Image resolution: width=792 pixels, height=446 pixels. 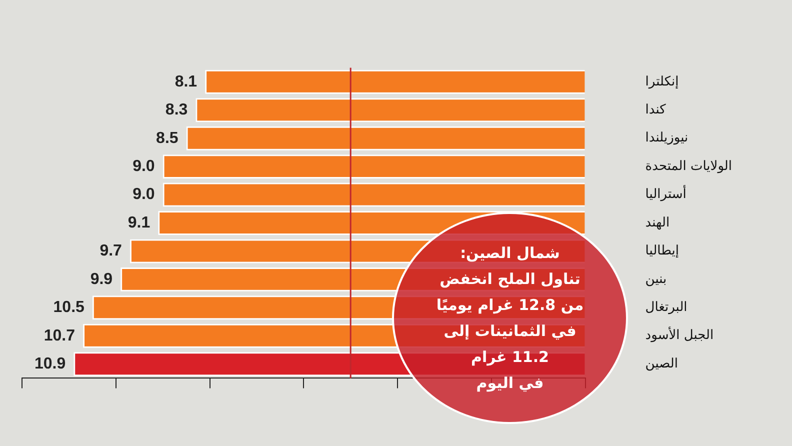 What do you see at coordinates (656, 279) in the screenshot?
I see `y-tick-label: بنين` at bounding box center [656, 279].